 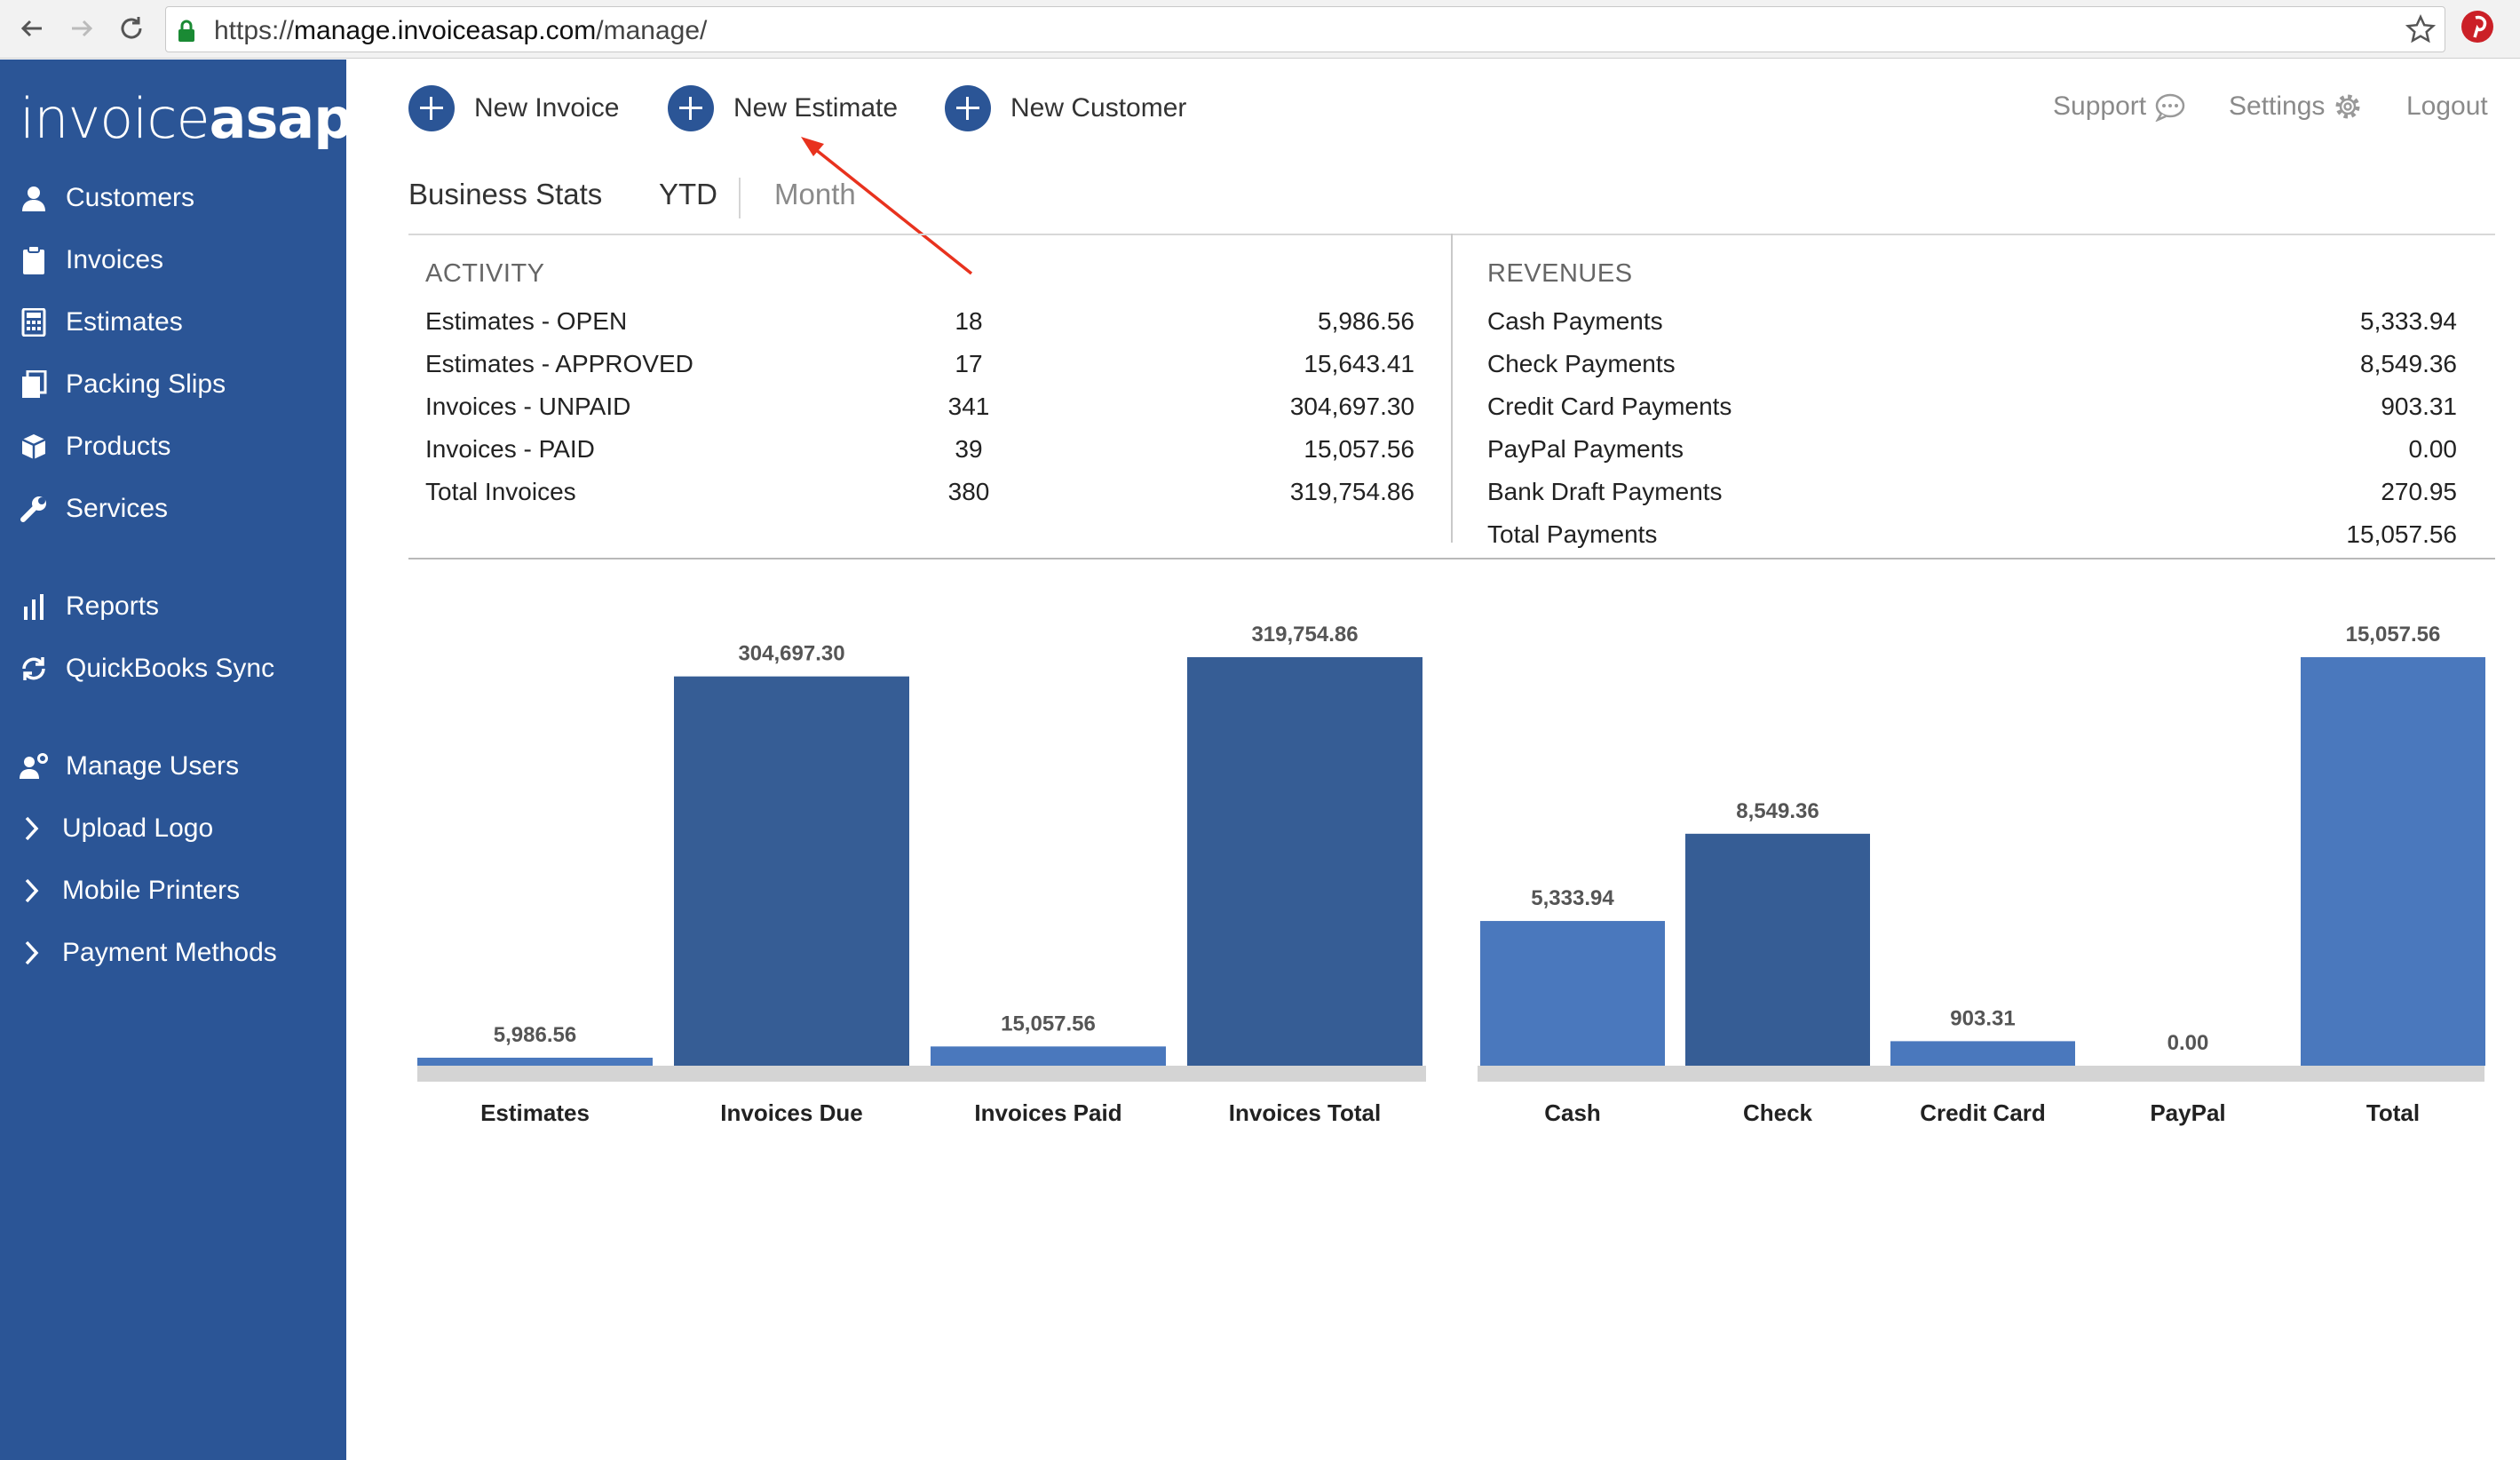 I want to click on sidebar-item-label: Packing Slips, so click(x=146, y=384).